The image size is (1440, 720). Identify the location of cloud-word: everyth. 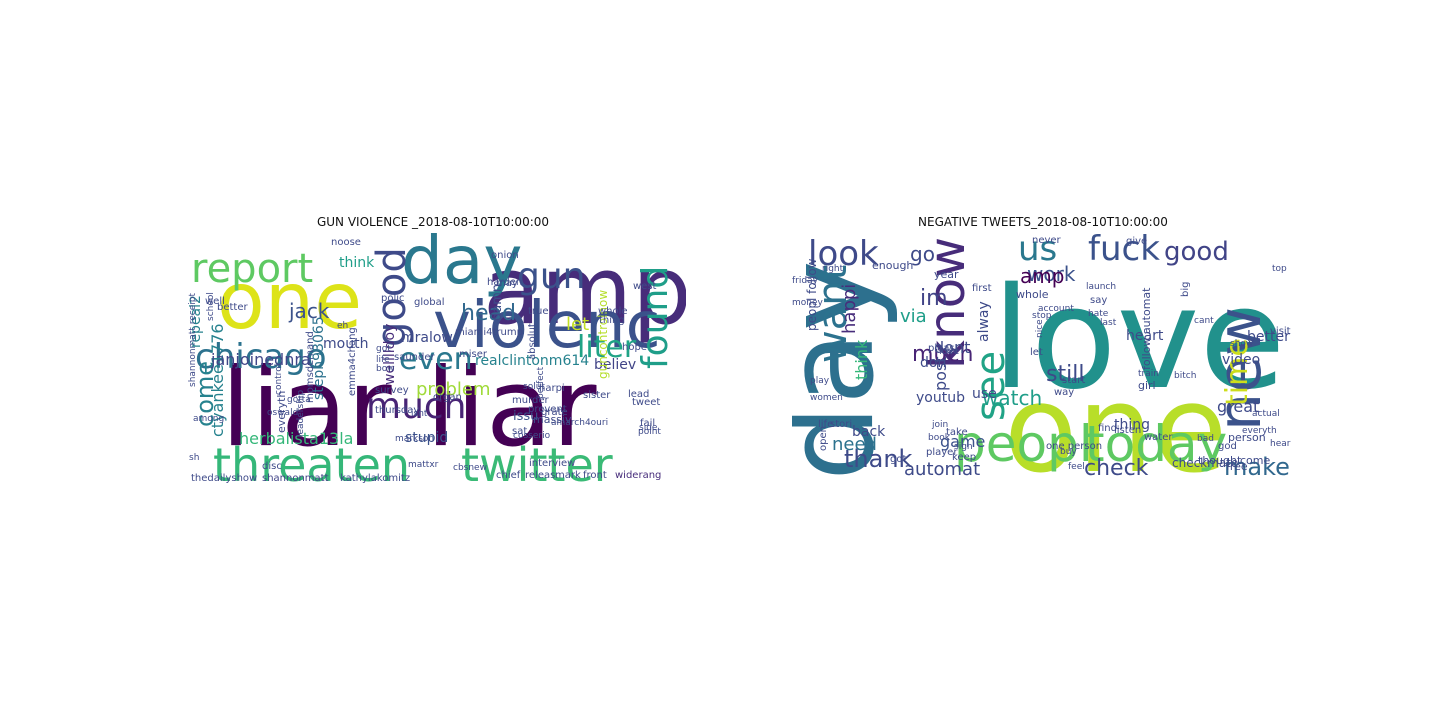
(281, 412).